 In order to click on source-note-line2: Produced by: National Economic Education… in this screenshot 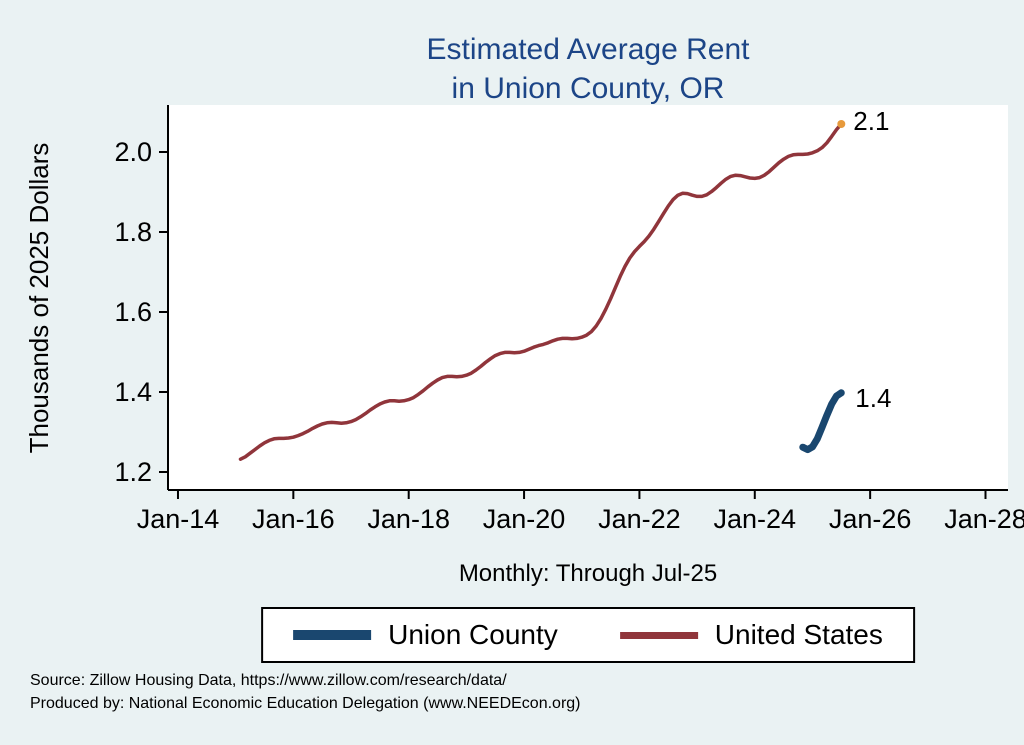, I will do `click(305, 704)`.